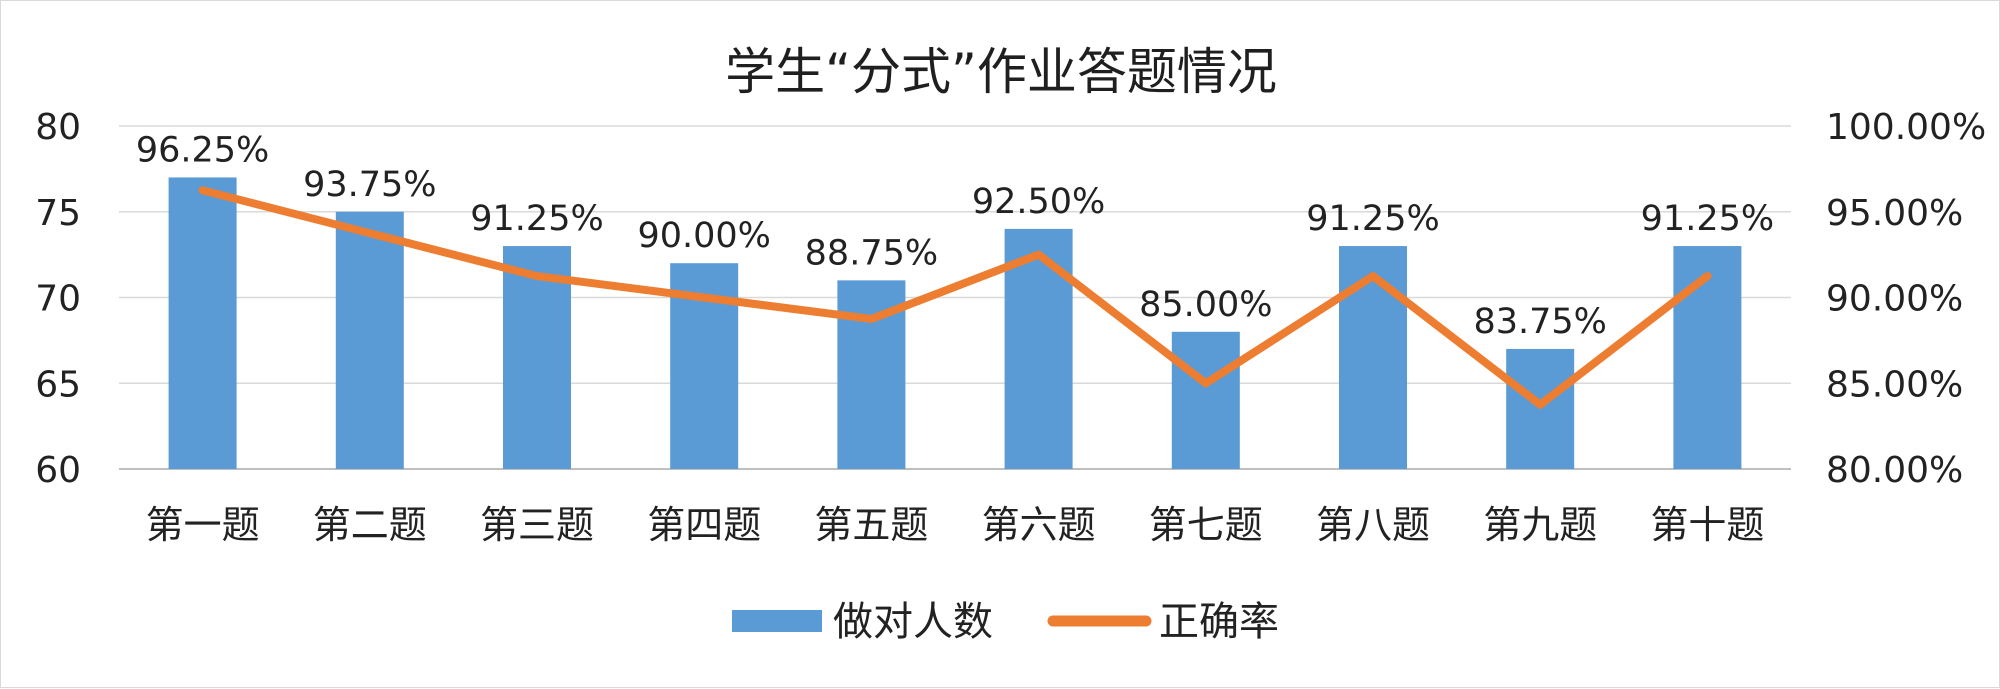 The height and width of the screenshot is (689, 2000). Describe the element at coordinates (1038, 202) in the screenshot. I see `data-label: 92.50%` at that location.